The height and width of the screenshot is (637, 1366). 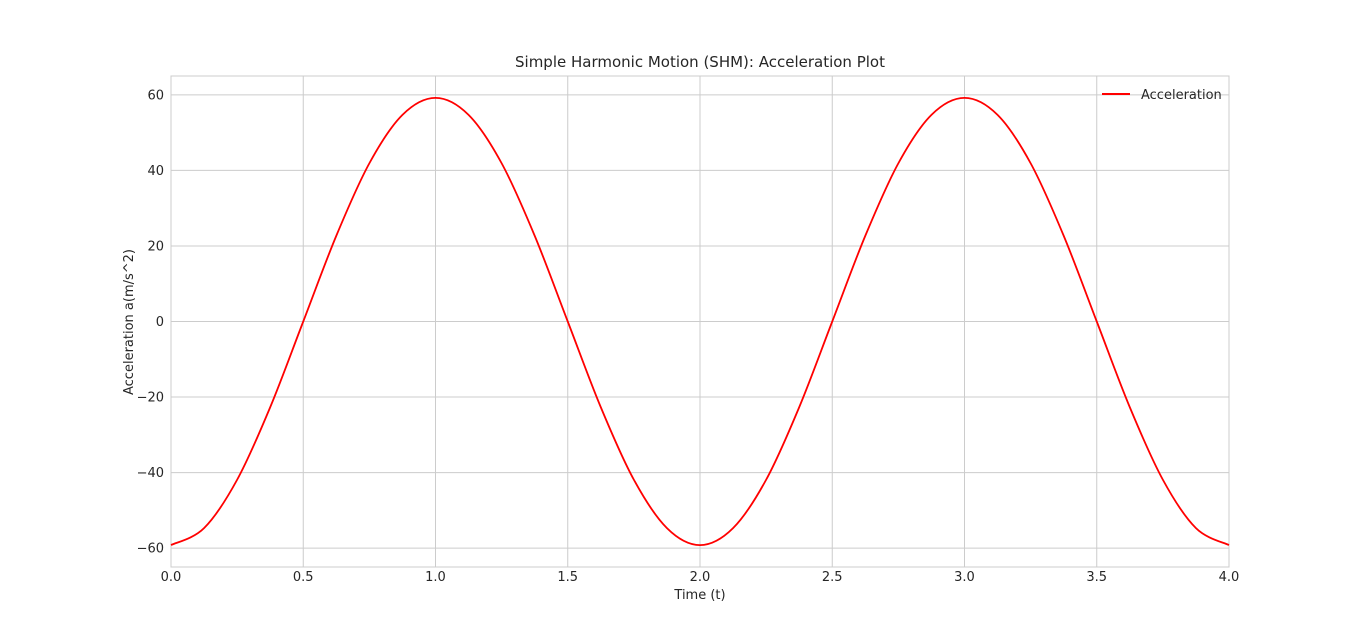 What do you see at coordinates (171, 577) in the screenshot?
I see `x-tick-label: 0.0` at bounding box center [171, 577].